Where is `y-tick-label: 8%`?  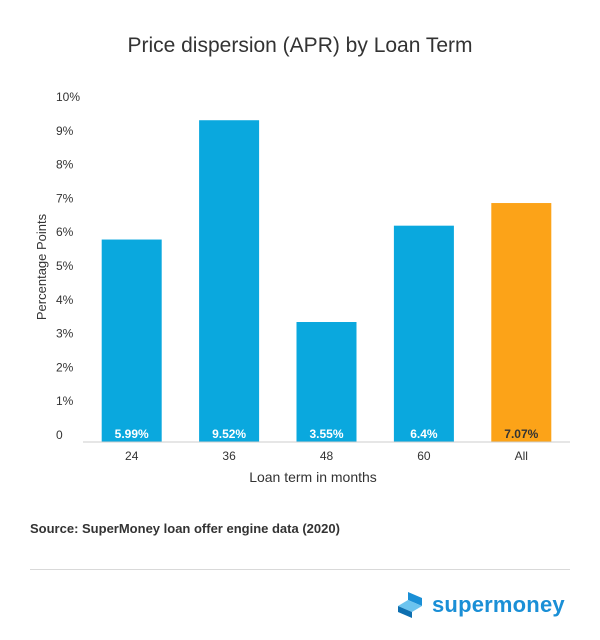
y-tick-label: 8% is located at coordinates (65, 165).